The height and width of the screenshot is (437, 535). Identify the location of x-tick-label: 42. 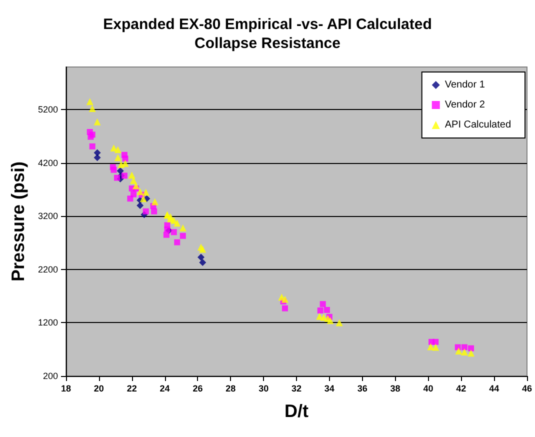
(461, 389).